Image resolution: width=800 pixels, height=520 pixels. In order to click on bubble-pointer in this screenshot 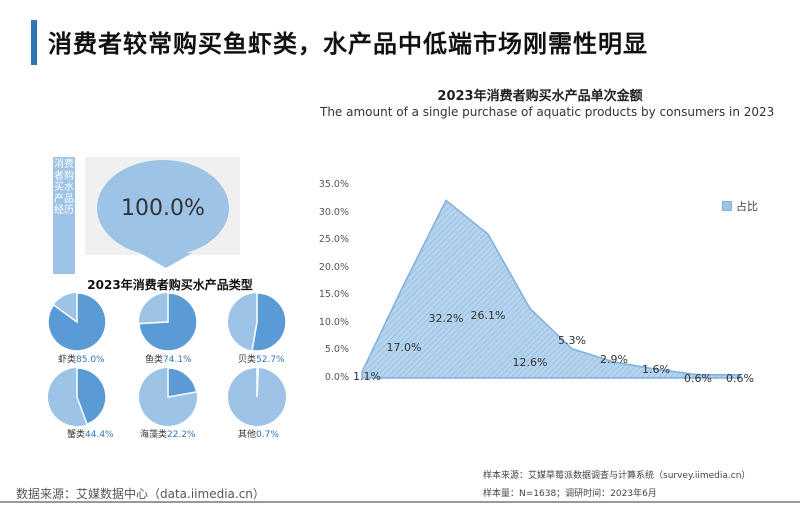, I will do `click(166, 260)`.